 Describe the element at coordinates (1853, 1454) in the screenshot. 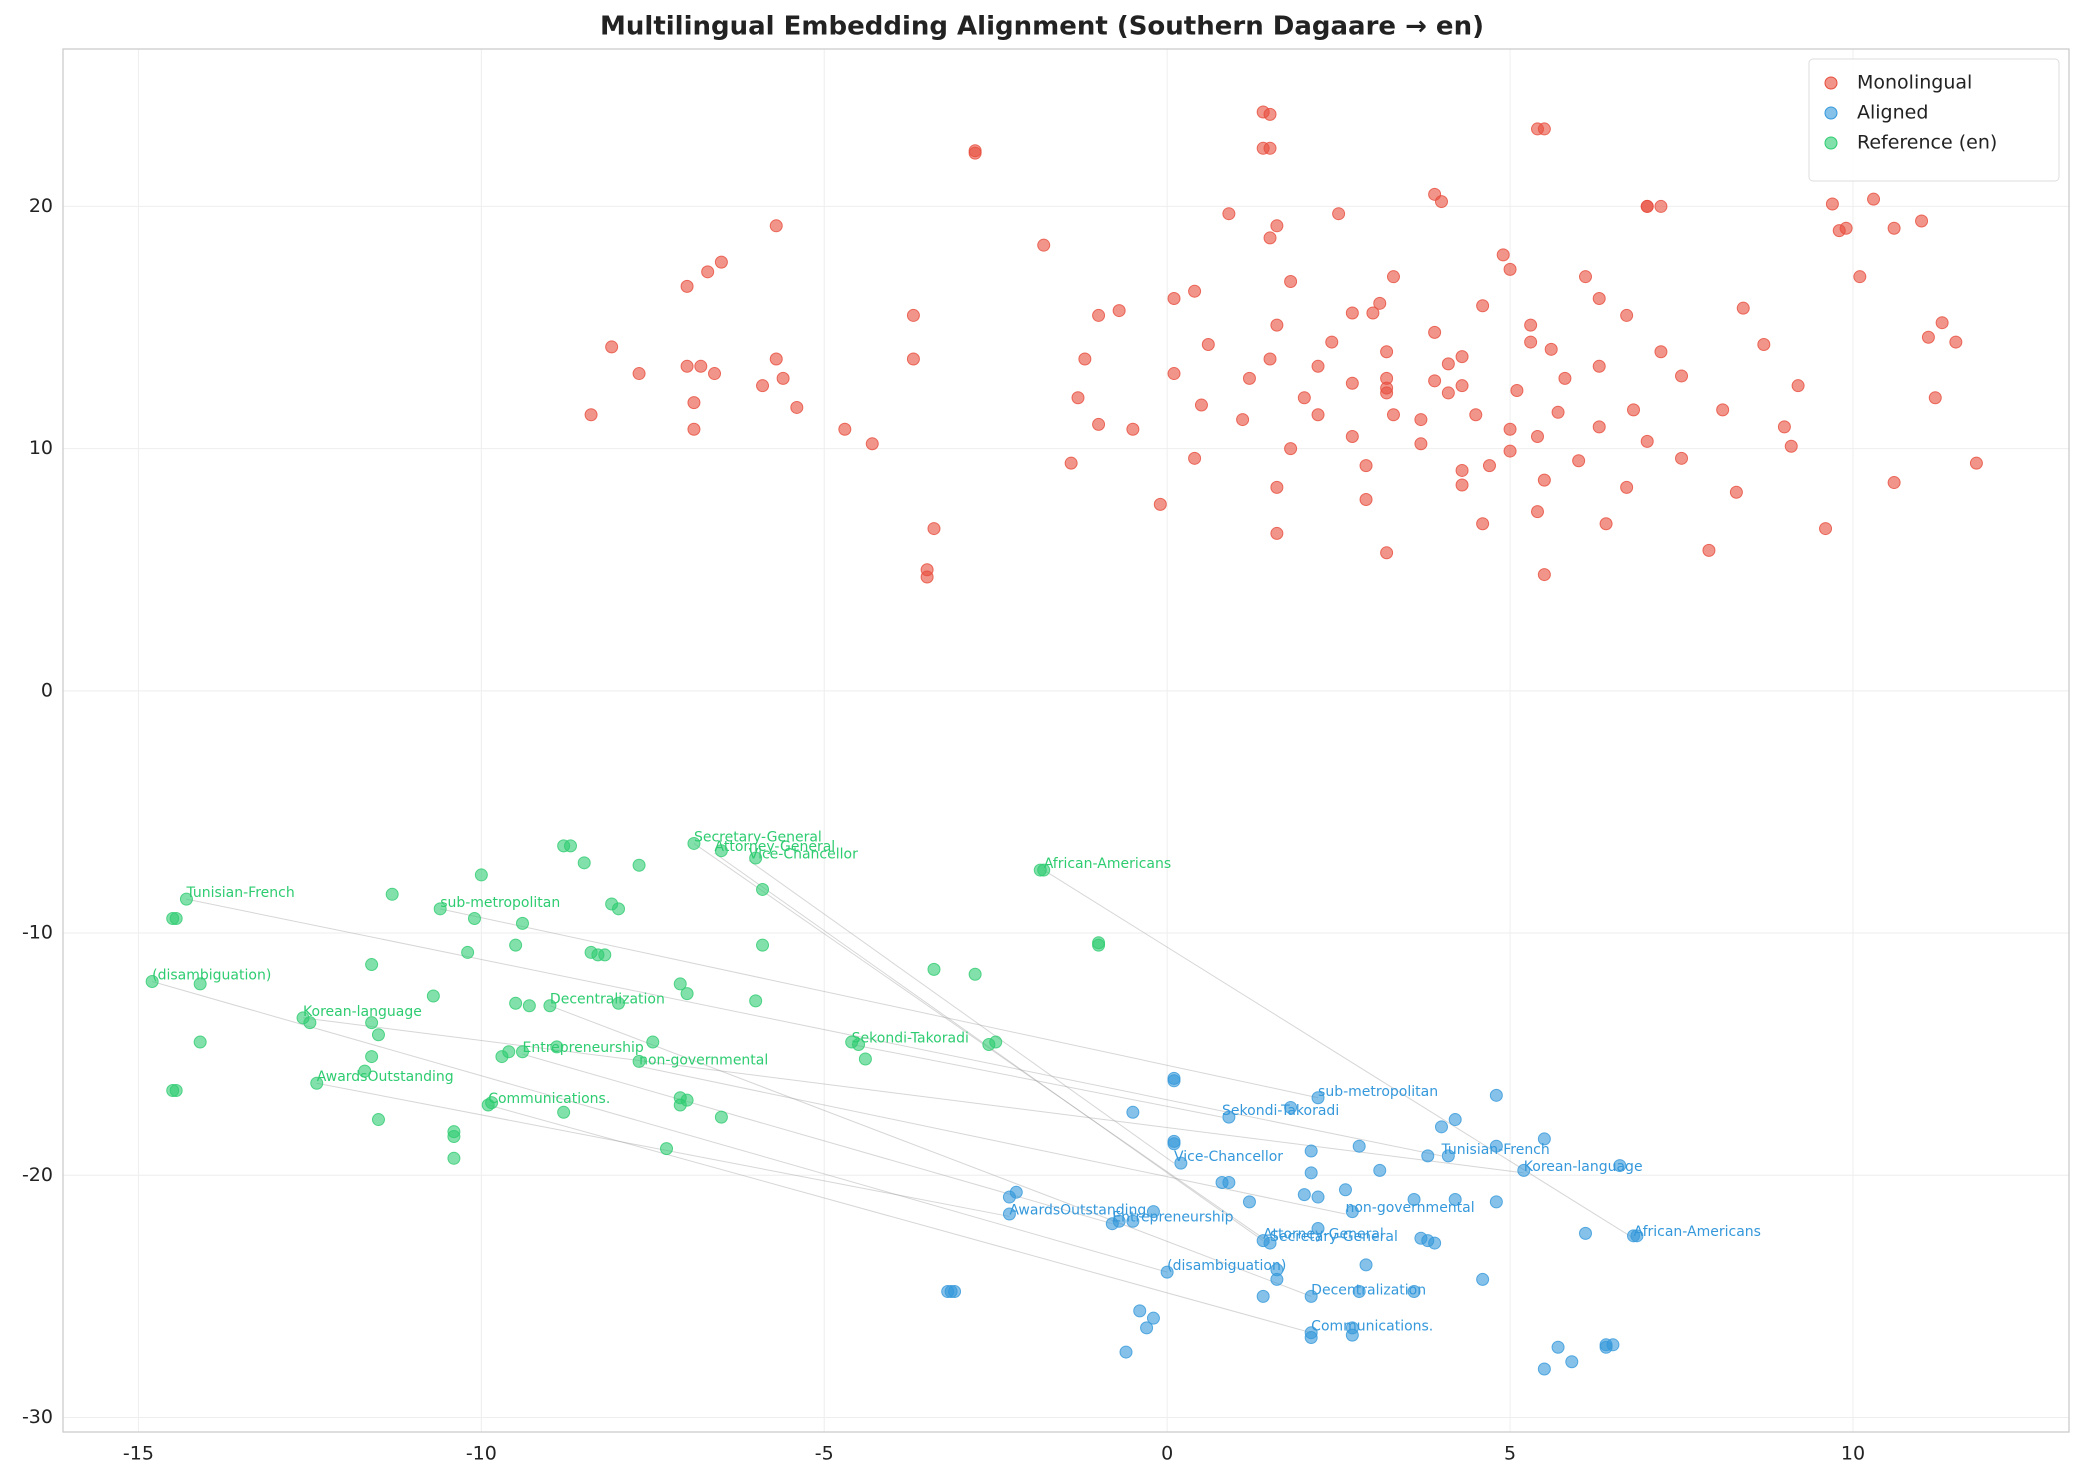

I see `x-tick-label: 10` at that location.